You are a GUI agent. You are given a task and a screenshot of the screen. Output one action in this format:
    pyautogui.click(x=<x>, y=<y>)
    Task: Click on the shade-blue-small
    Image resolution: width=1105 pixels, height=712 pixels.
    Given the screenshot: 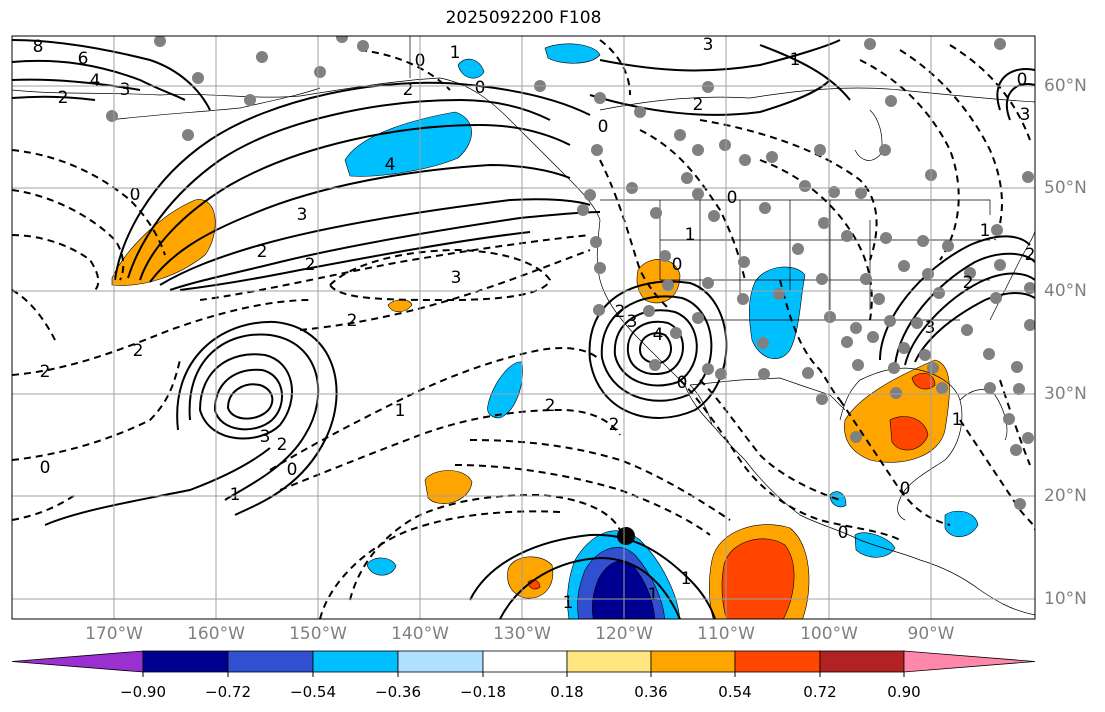 What is the action you would take?
    pyautogui.click(x=381, y=566)
    